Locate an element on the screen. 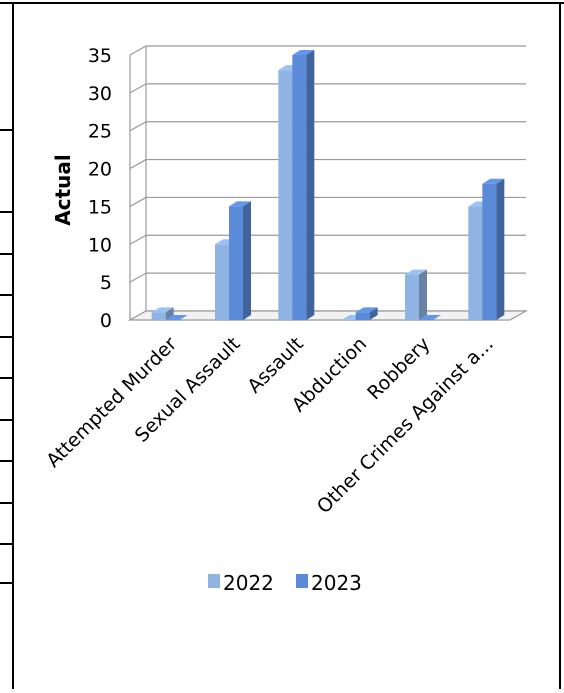  legend: 2022 2023 is located at coordinates (285, 583).